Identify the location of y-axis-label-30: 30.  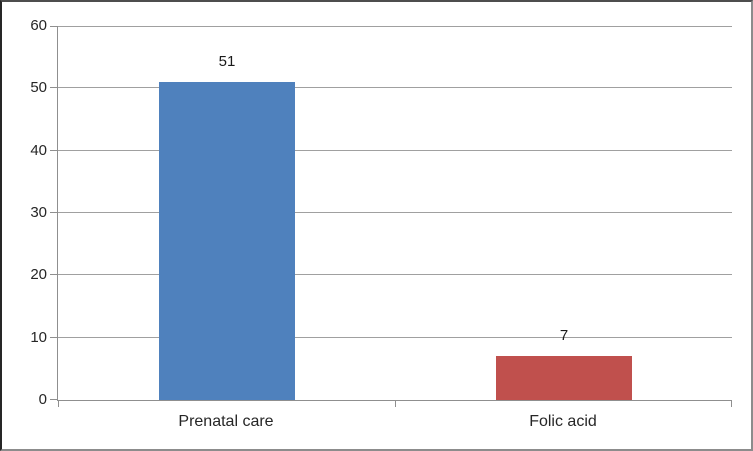
(38, 212).